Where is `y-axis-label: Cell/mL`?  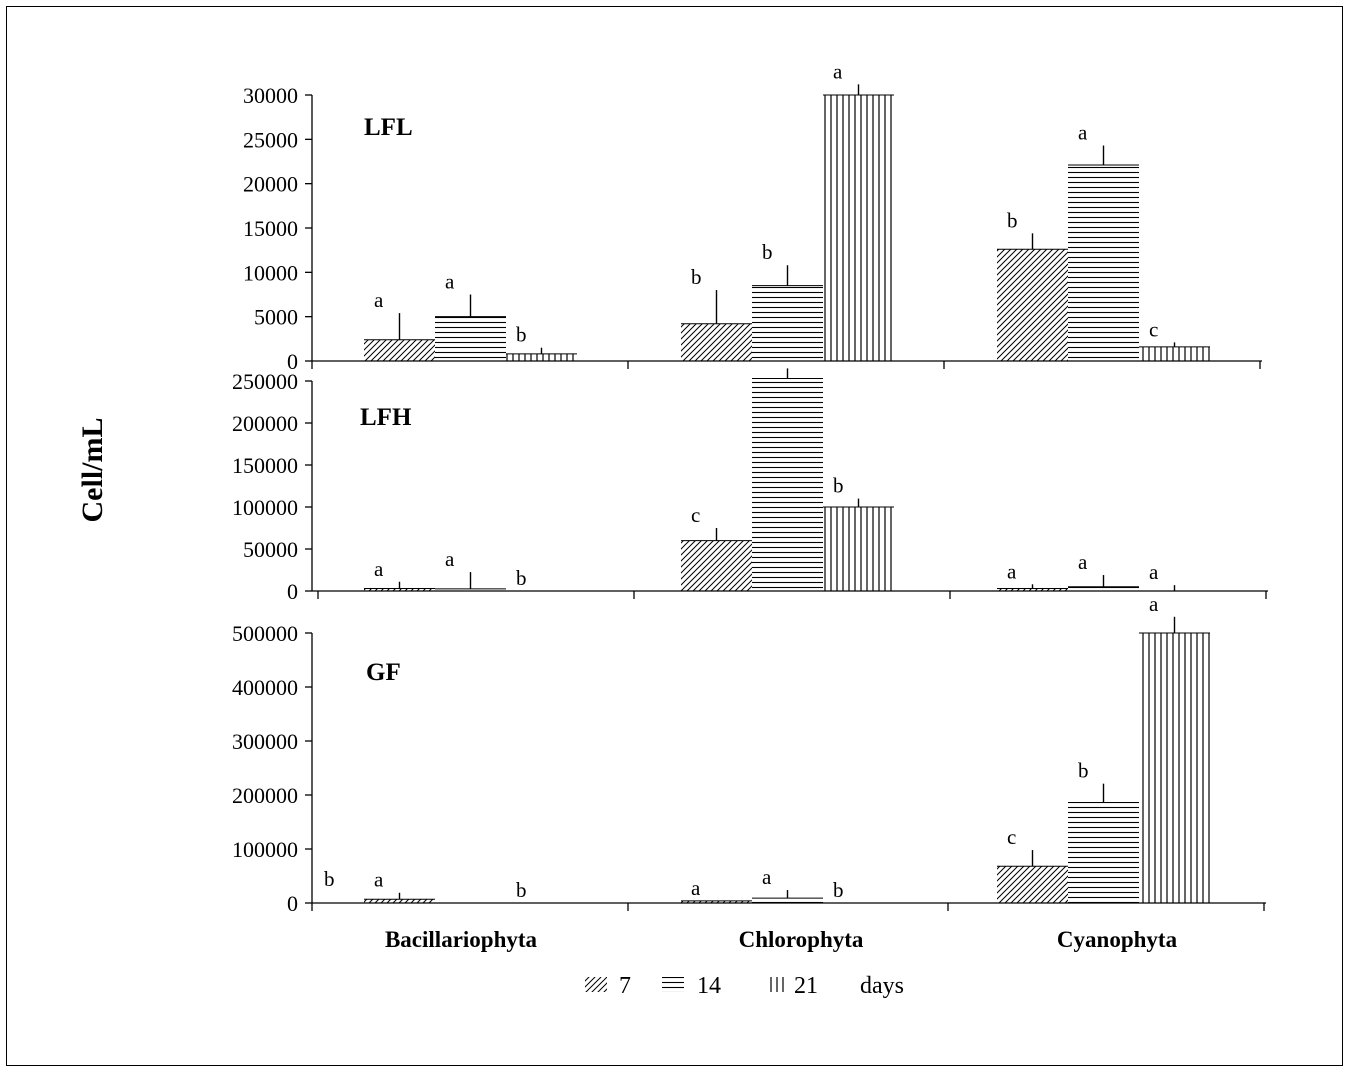 y-axis-label: Cell/mL is located at coordinates (92, 470).